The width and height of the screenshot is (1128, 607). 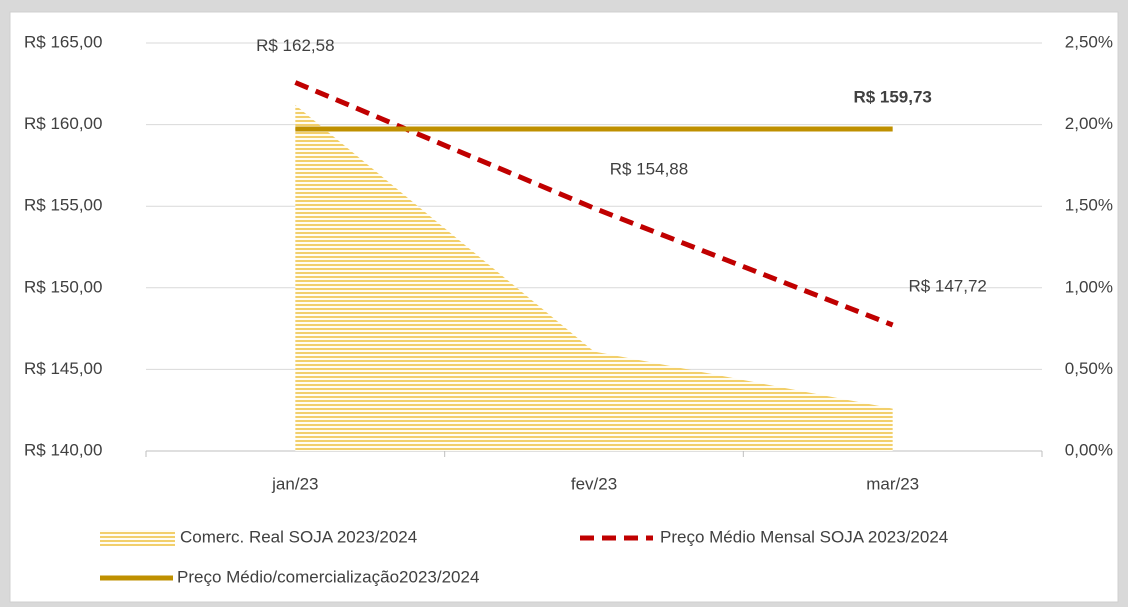 What do you see at coordinates (137, 538) in the screenshot?
I see `legend-swatch` at bounding box center [137, 538].